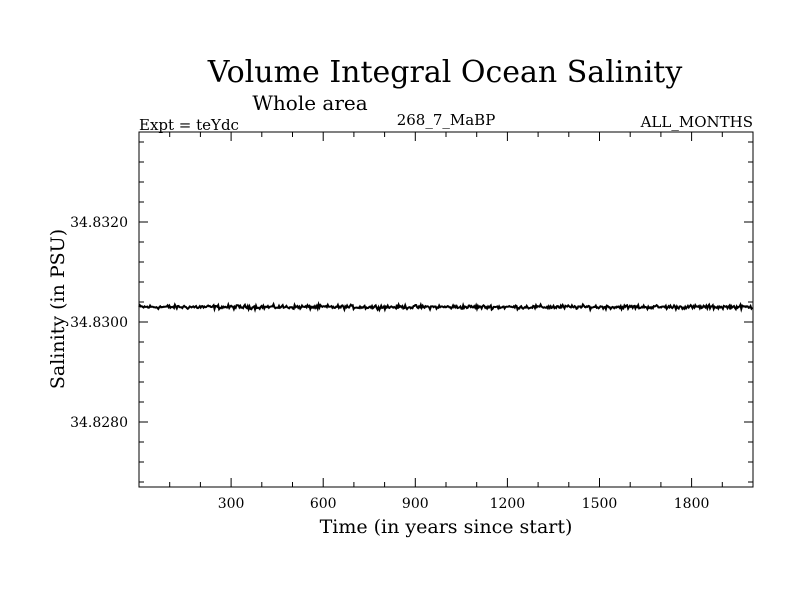 The image size is (800, 600). What do you see at coordinates (464, 504) in the screenshot?
I see `x-axis-tick-labels: 300 600 900 1200 1500 1800` at bounding box center [464, 504].